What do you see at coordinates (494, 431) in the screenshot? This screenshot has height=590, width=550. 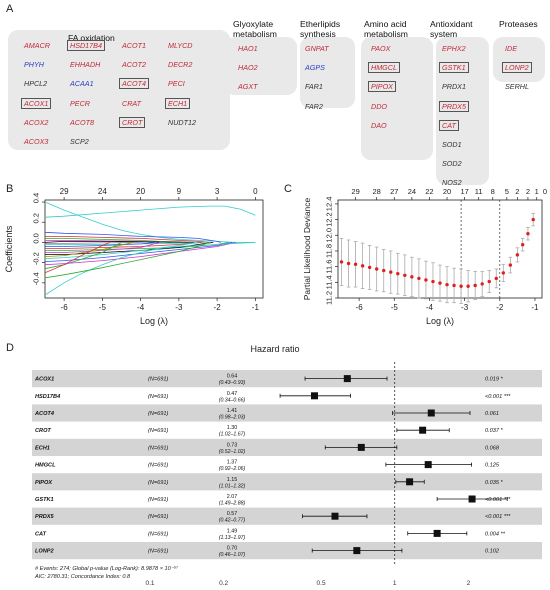 I see `svg-text: 0.037 *` at bounding box center [494, 431].